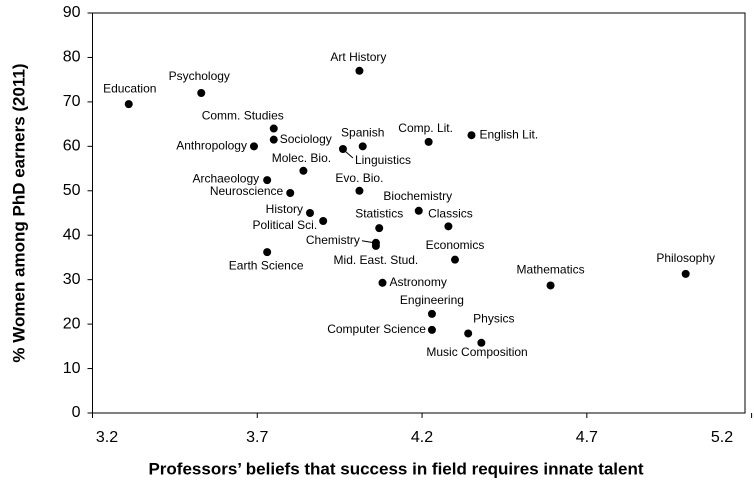 The image size is (754, 487). What do you see at coordinates (257, 437) in the screenshot?
I see `x-tick-label: 3.7` at bounding box center [257, 437].